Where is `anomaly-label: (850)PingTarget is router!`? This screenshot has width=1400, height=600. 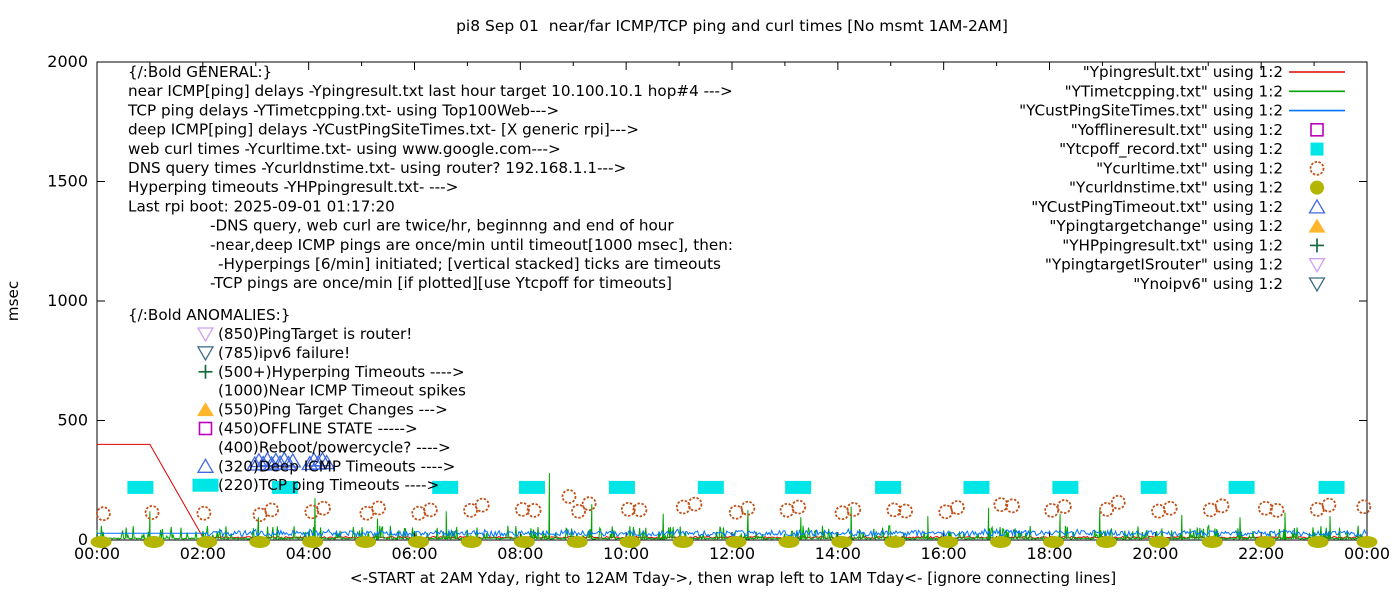 anomaly-label: (850)PingTarget is router! is located at coordinates (315, 334).